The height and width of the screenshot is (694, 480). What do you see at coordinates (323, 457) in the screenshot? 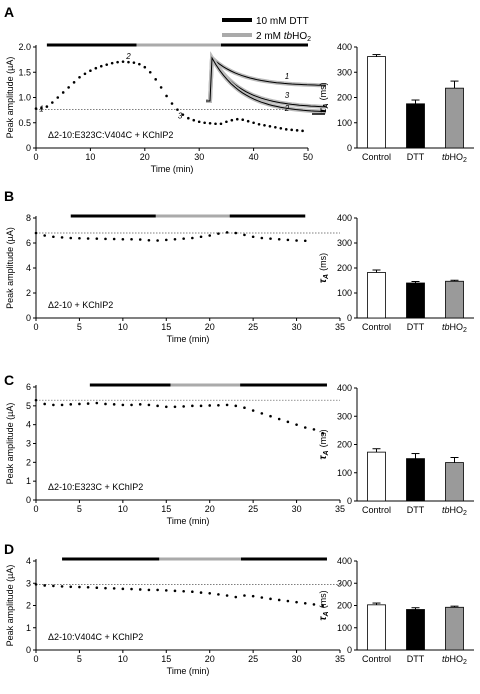
I see `tau-symbol: τ` at bounding box center [323, 457].